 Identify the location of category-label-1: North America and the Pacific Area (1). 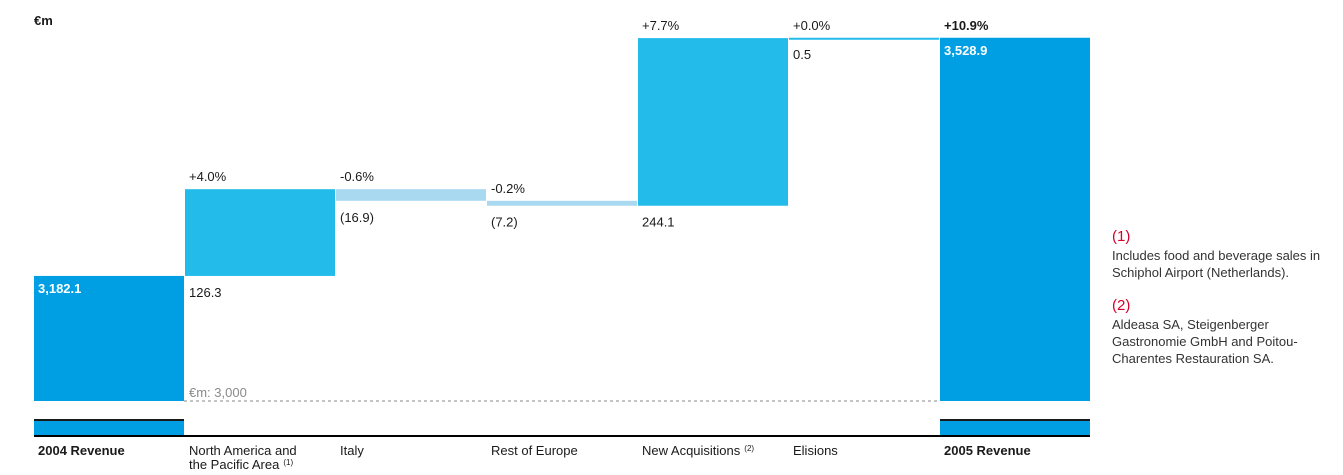
(243, 457).